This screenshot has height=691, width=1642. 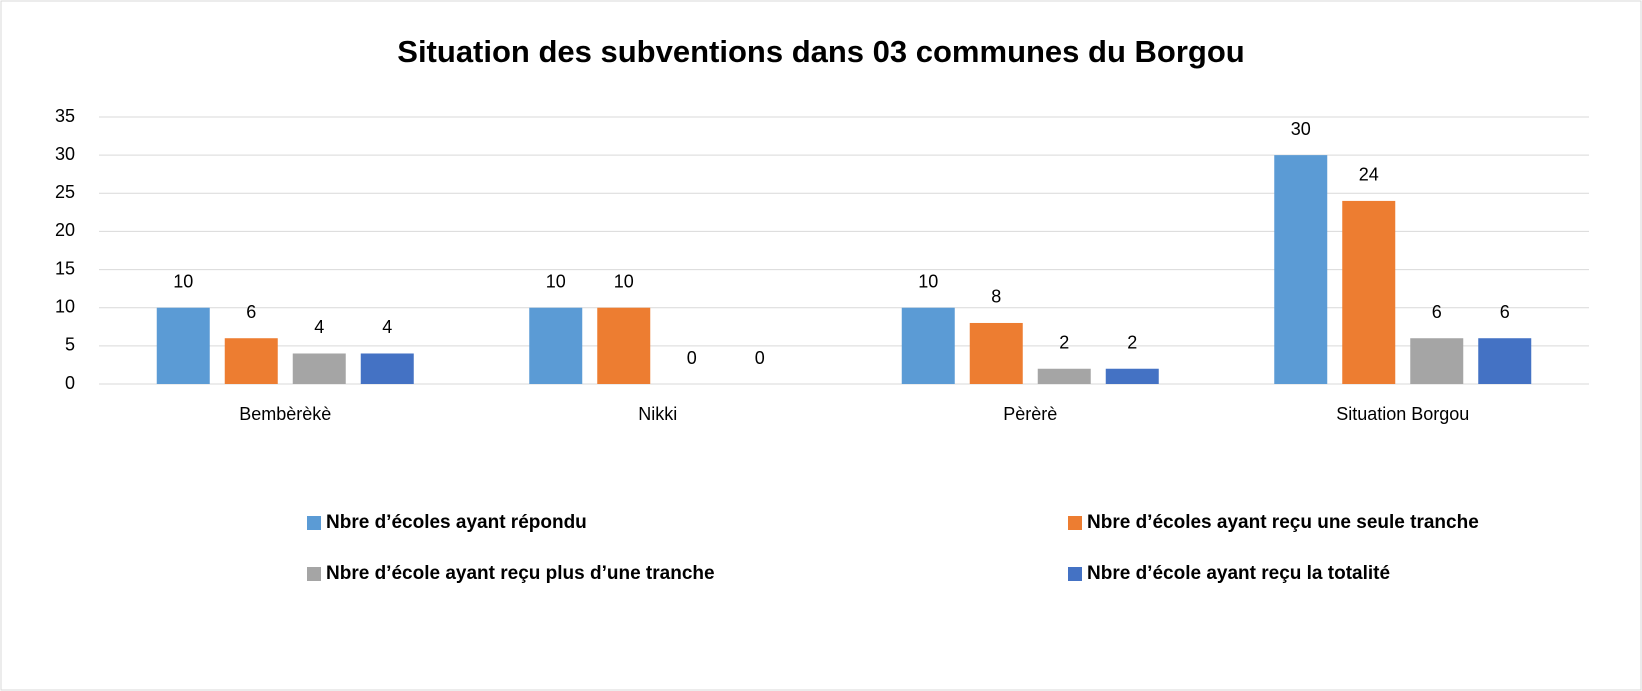 I want to click on y-tick-label: 10, so click(x=65, y=306).